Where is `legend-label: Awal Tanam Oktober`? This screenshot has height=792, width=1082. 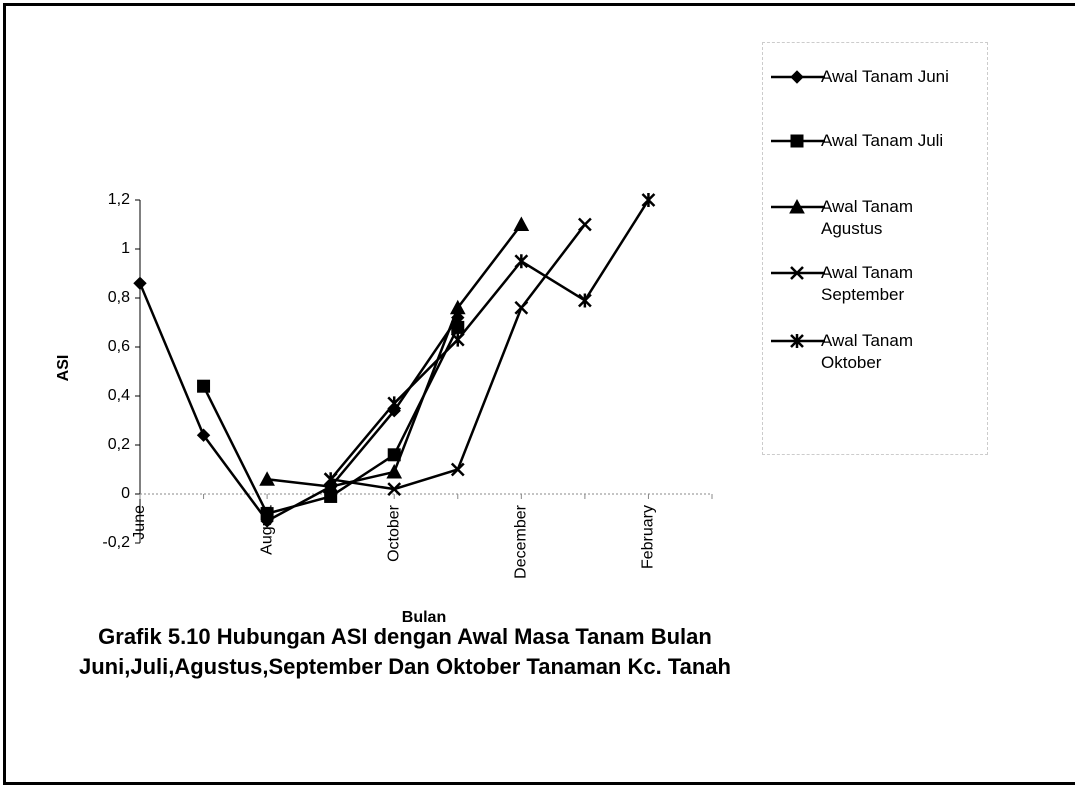
legend-label: Awal Tanam Oktober is located at coordinates (867, 351).